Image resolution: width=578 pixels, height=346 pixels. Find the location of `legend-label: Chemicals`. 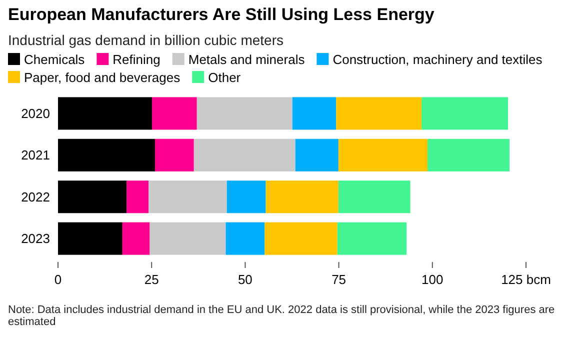

legend-label: Chemicals is located at coordinates (55, 59).